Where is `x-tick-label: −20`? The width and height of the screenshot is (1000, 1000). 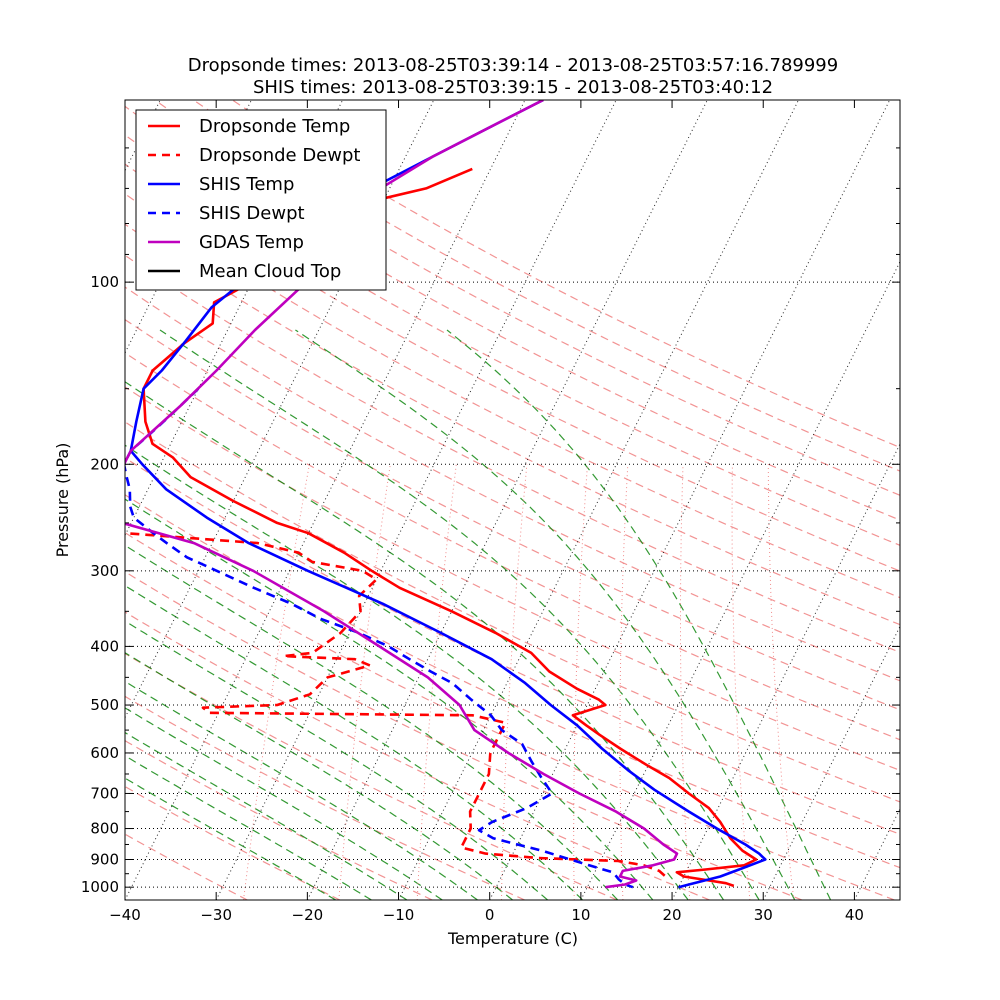 x-tick-label: −20 is located at coordinates (308, 915).